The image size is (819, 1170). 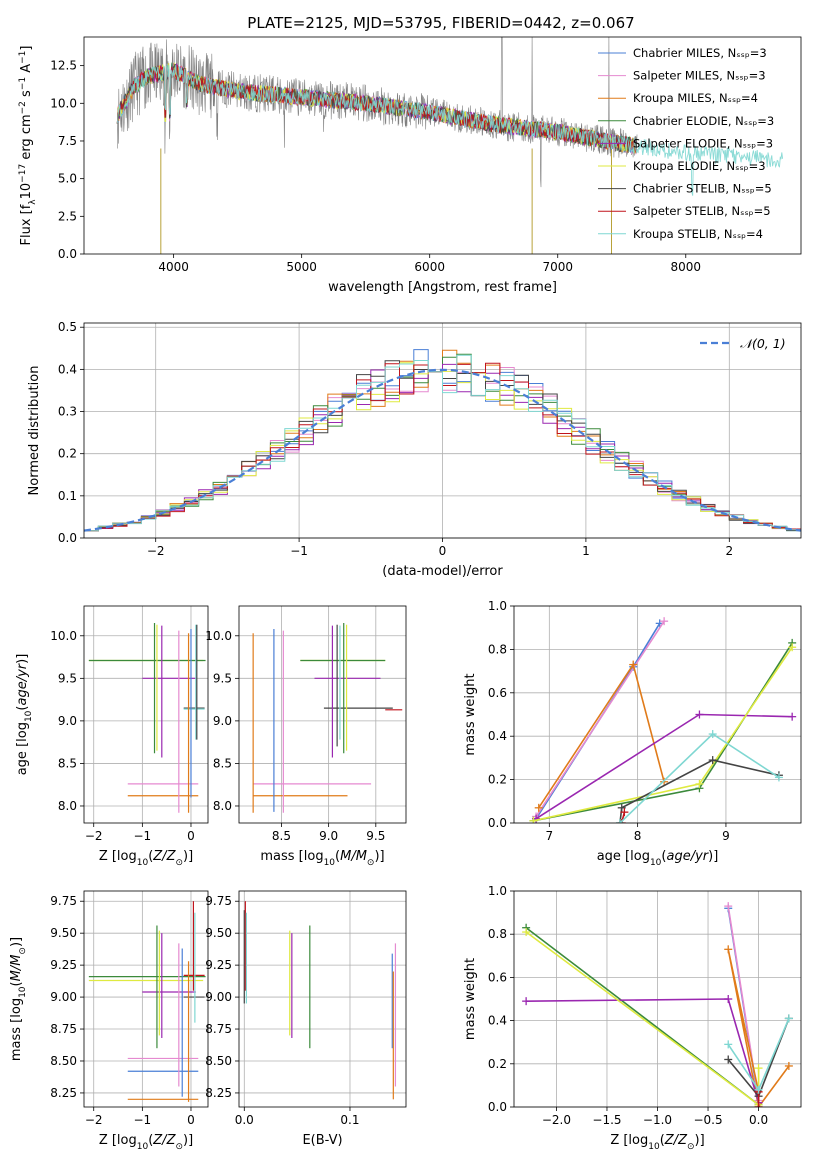 What do you see at coordinates (699, 166) in the screenshot?
I see `legend-label: Kroupa ELODIE, Nₛₛₚ=3` at bounding box center [699, 166].